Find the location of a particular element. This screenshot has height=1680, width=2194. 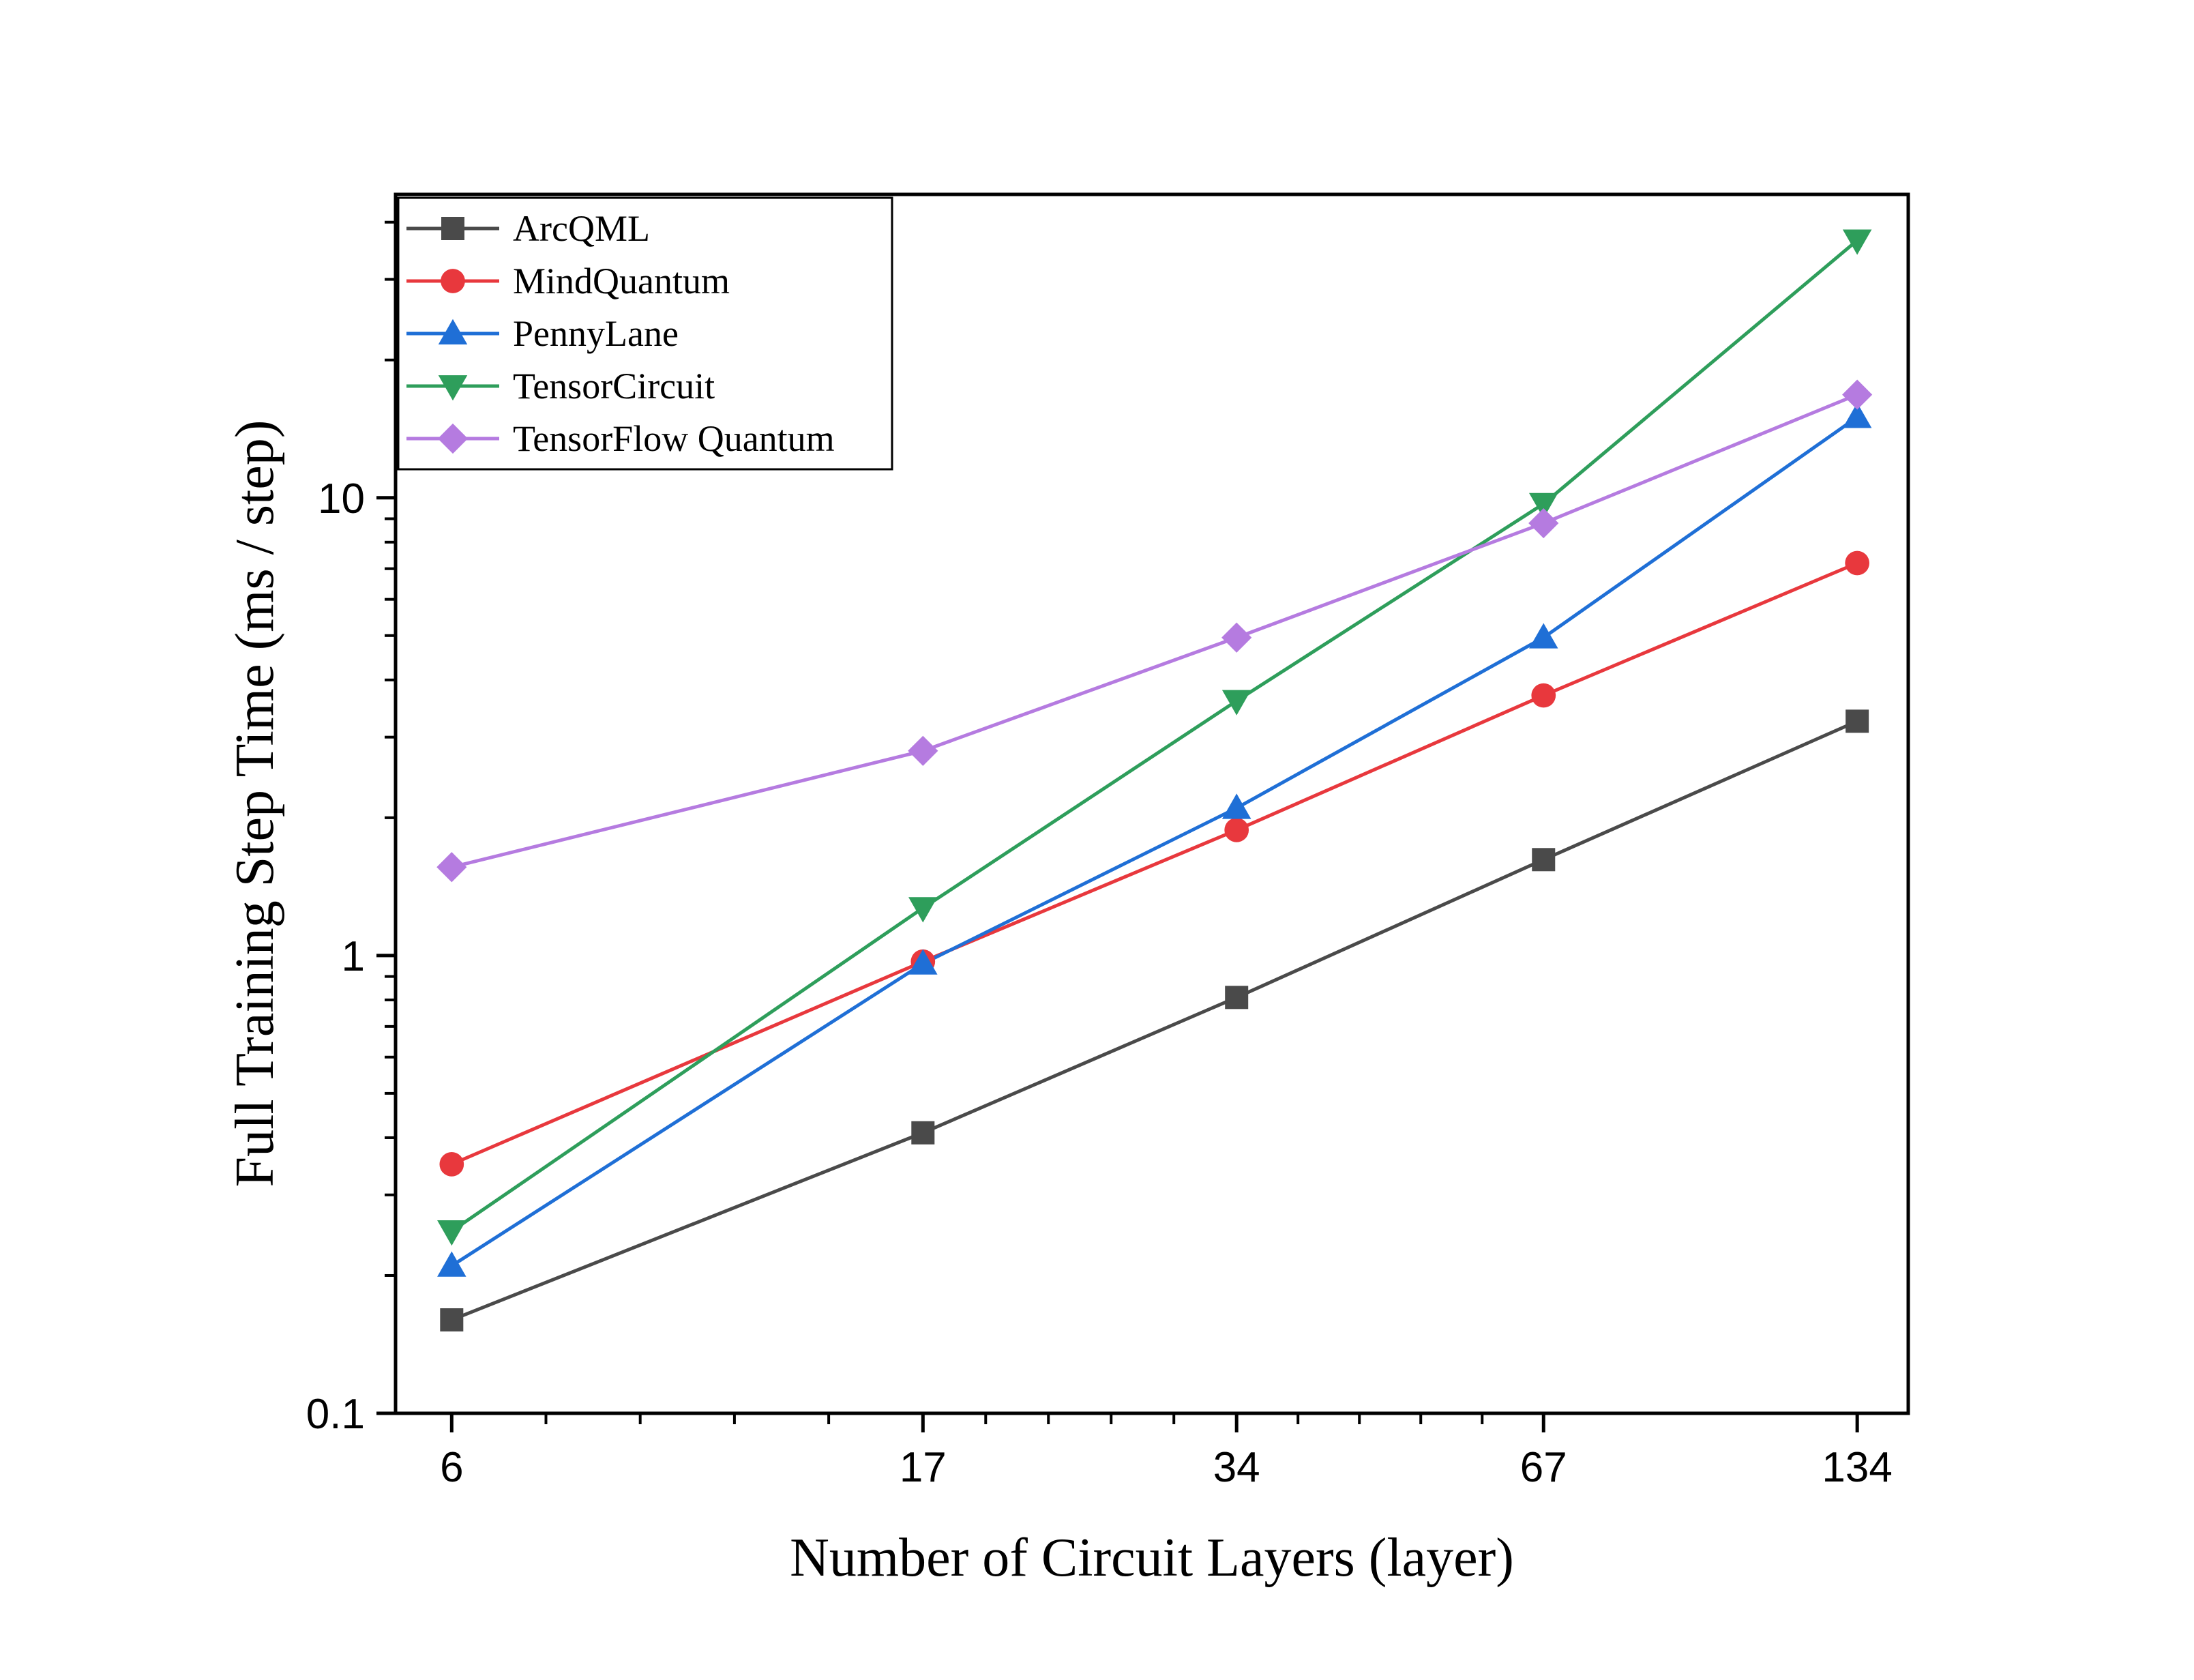

x-tick-label: 134 is located at coordinates (1857, 1467).